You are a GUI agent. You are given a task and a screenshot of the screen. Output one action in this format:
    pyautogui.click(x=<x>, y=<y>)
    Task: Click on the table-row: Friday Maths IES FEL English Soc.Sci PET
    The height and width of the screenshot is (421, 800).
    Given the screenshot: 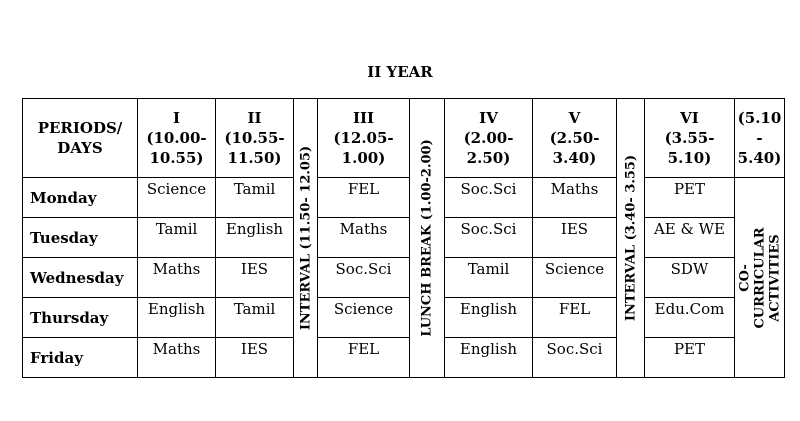 What is the action you would take?
    pyautogui.click(x=403, y=357)
    